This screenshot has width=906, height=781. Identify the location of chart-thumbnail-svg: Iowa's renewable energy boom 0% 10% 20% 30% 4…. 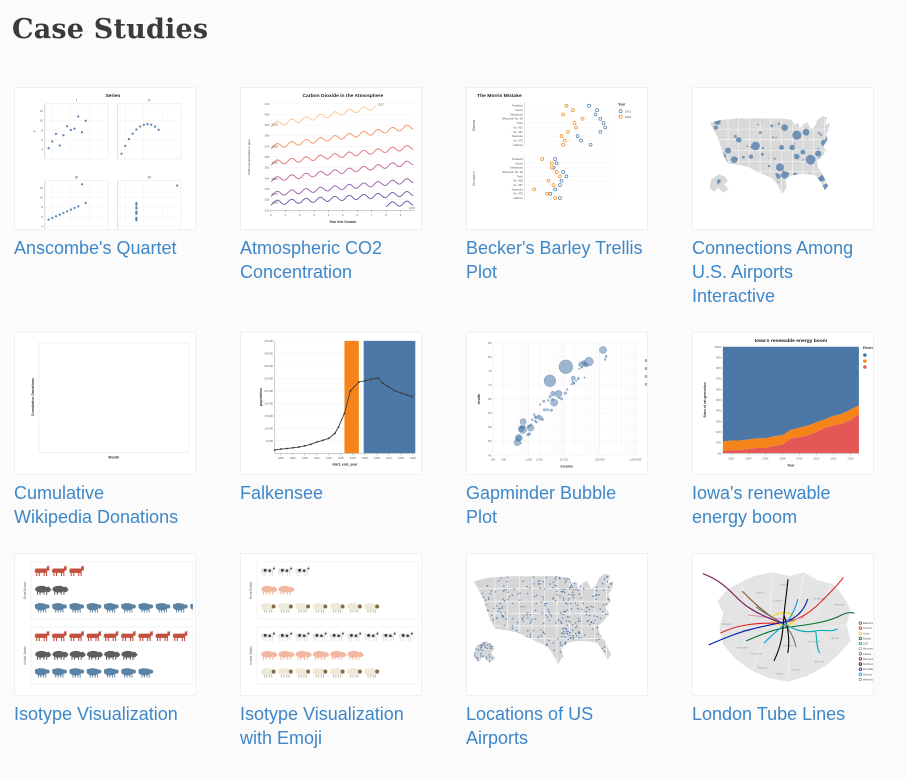
(788, 403).